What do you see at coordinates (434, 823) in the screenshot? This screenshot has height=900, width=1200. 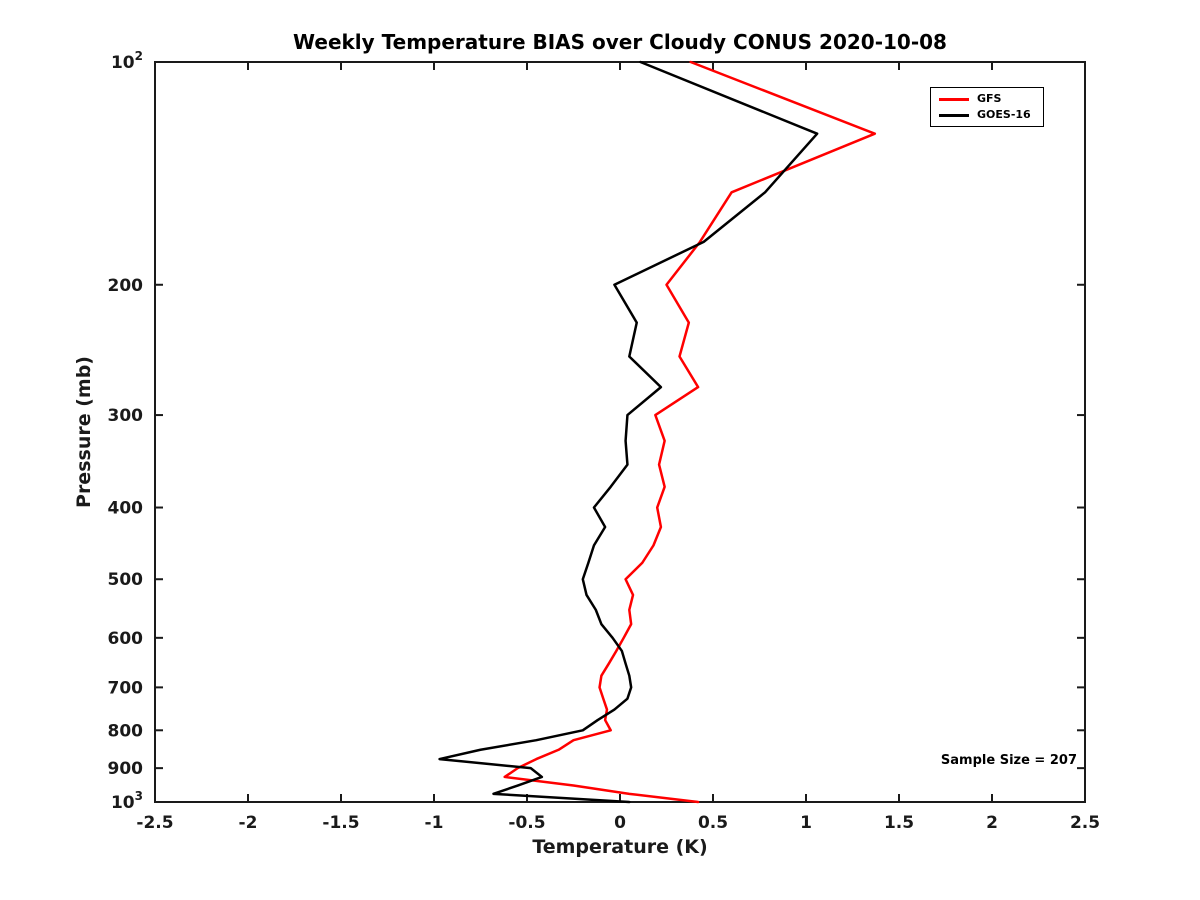 I see `x-tick-label: -1` at bounding box center [434, 823].